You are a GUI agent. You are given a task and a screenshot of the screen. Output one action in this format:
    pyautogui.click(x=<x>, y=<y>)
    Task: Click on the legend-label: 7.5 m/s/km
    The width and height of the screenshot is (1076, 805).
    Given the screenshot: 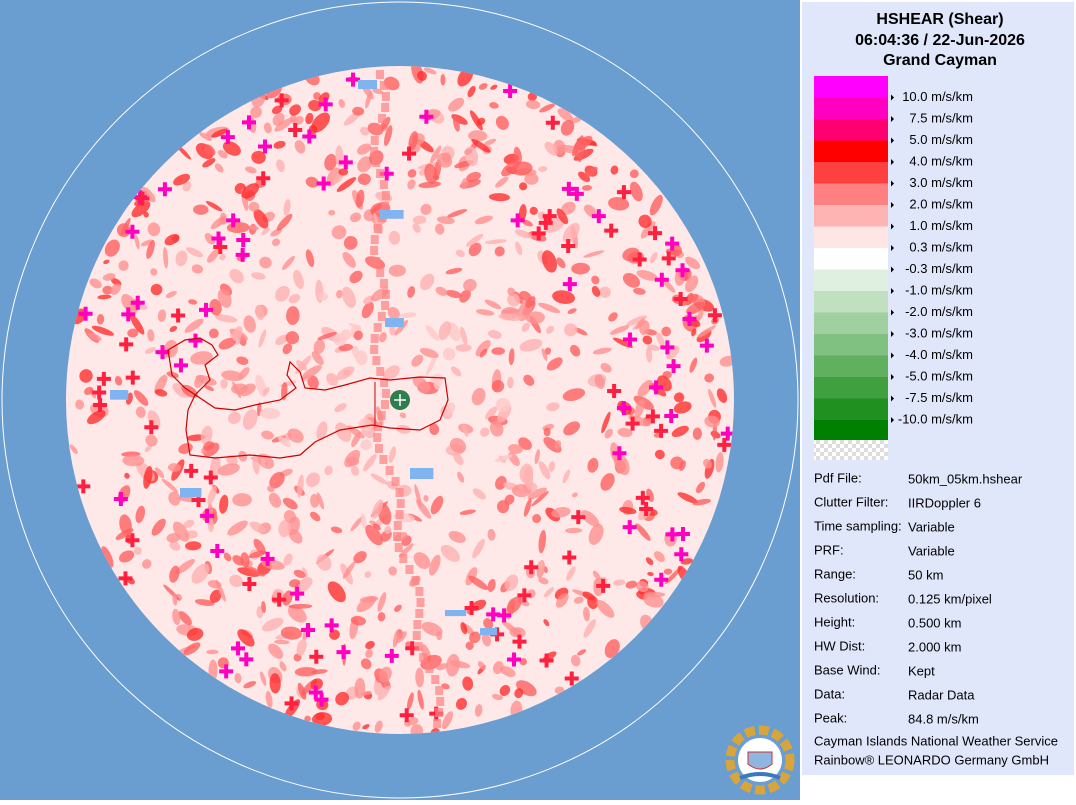 What is the action you would take?
    pyautogui.click(x=941, y=117)
    